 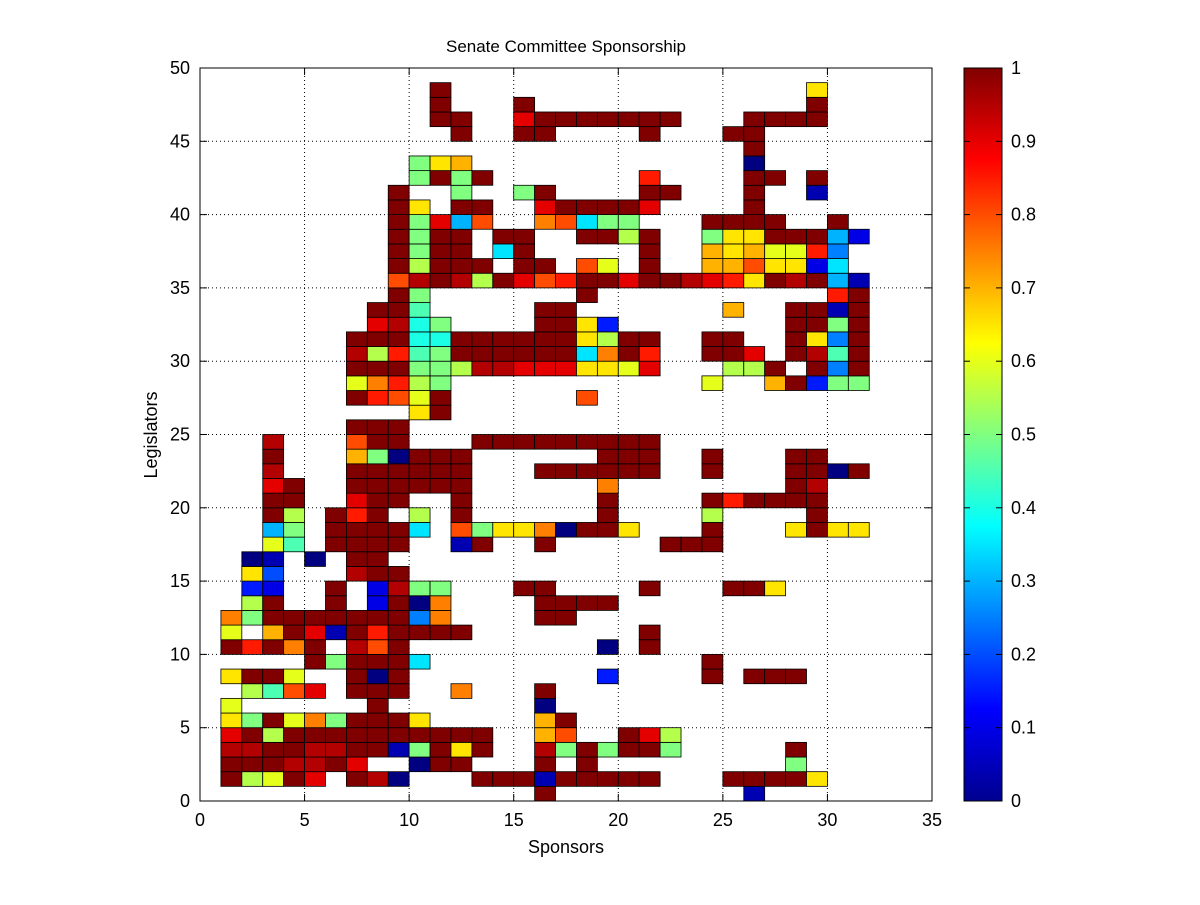 I want to click on colorbar-tick-label: 0.5, so click(x=1023, y=435).